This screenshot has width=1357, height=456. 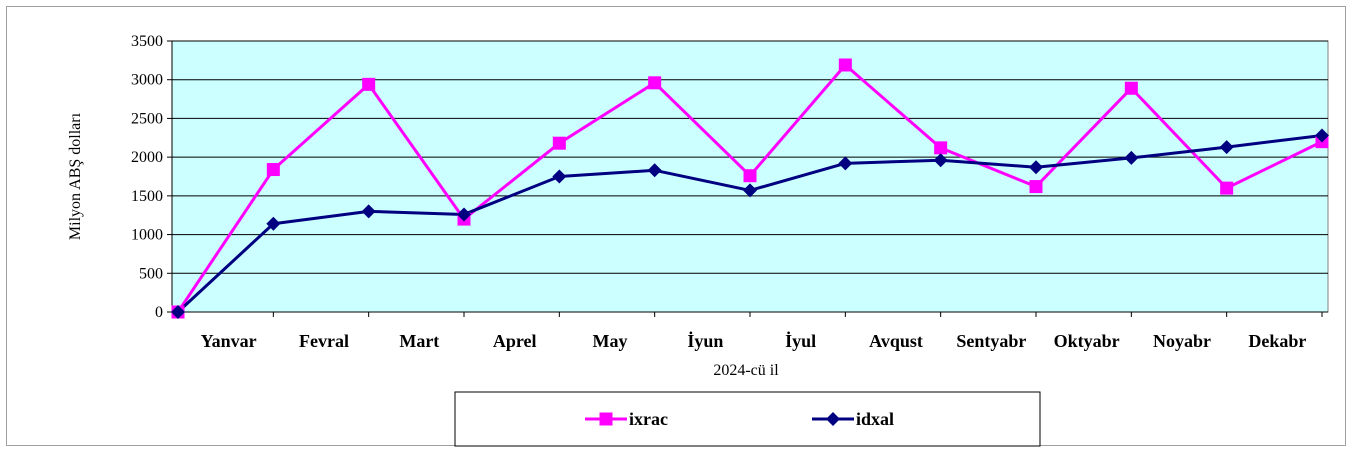 What do you see at coordinates (229, 341) in the screenshot?
I see `x-tick-label: Yanvar` at bounding box center [229, 341].